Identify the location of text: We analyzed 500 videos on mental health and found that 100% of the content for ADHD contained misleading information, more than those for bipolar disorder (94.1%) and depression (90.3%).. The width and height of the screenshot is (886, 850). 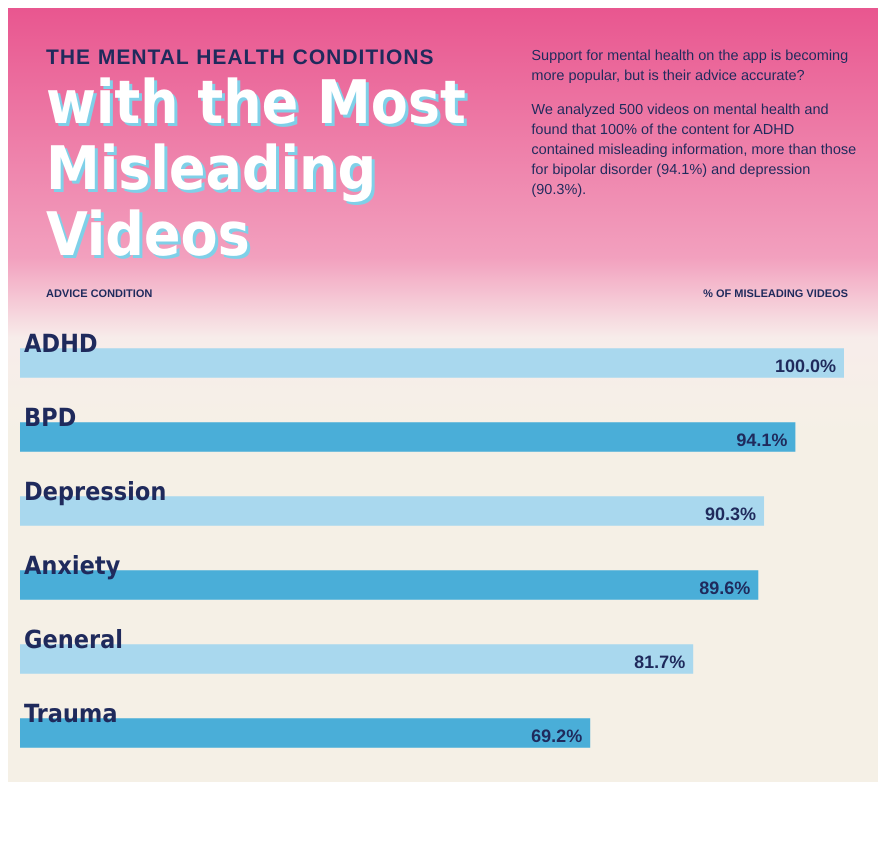
(694, 150).